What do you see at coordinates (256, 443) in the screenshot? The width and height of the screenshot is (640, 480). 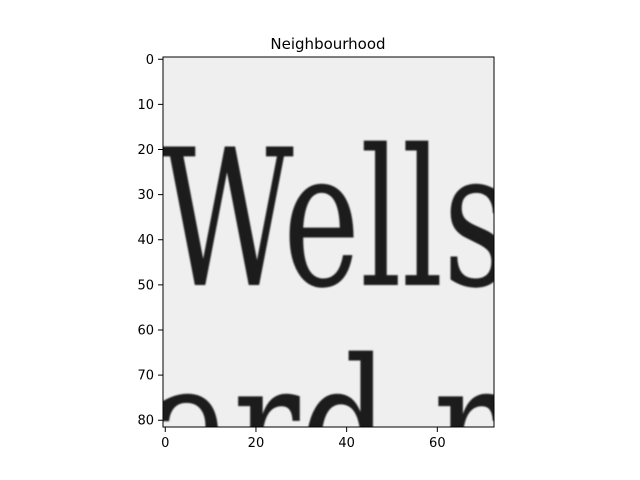 I see `x-tick-label: 20` at bounding box center [256, 443].